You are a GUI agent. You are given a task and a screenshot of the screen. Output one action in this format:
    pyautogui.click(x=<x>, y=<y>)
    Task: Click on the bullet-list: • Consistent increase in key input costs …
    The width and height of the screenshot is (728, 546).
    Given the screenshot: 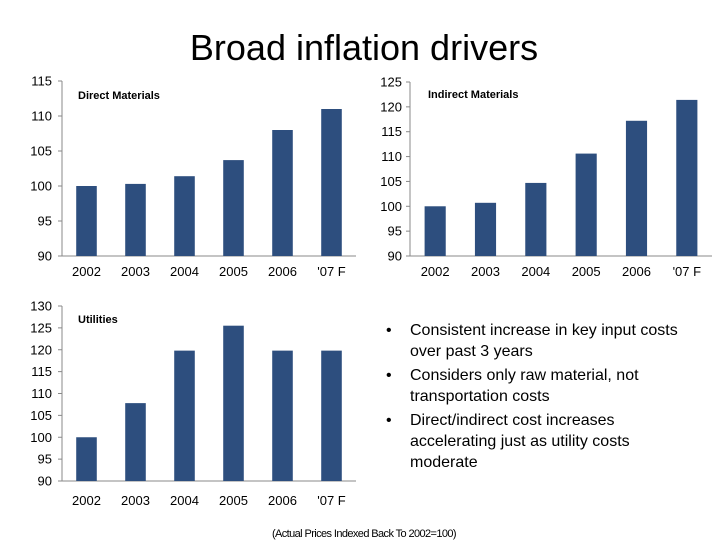 What is the action you would take?
    pyautogui.click(x=540, y=398)
    